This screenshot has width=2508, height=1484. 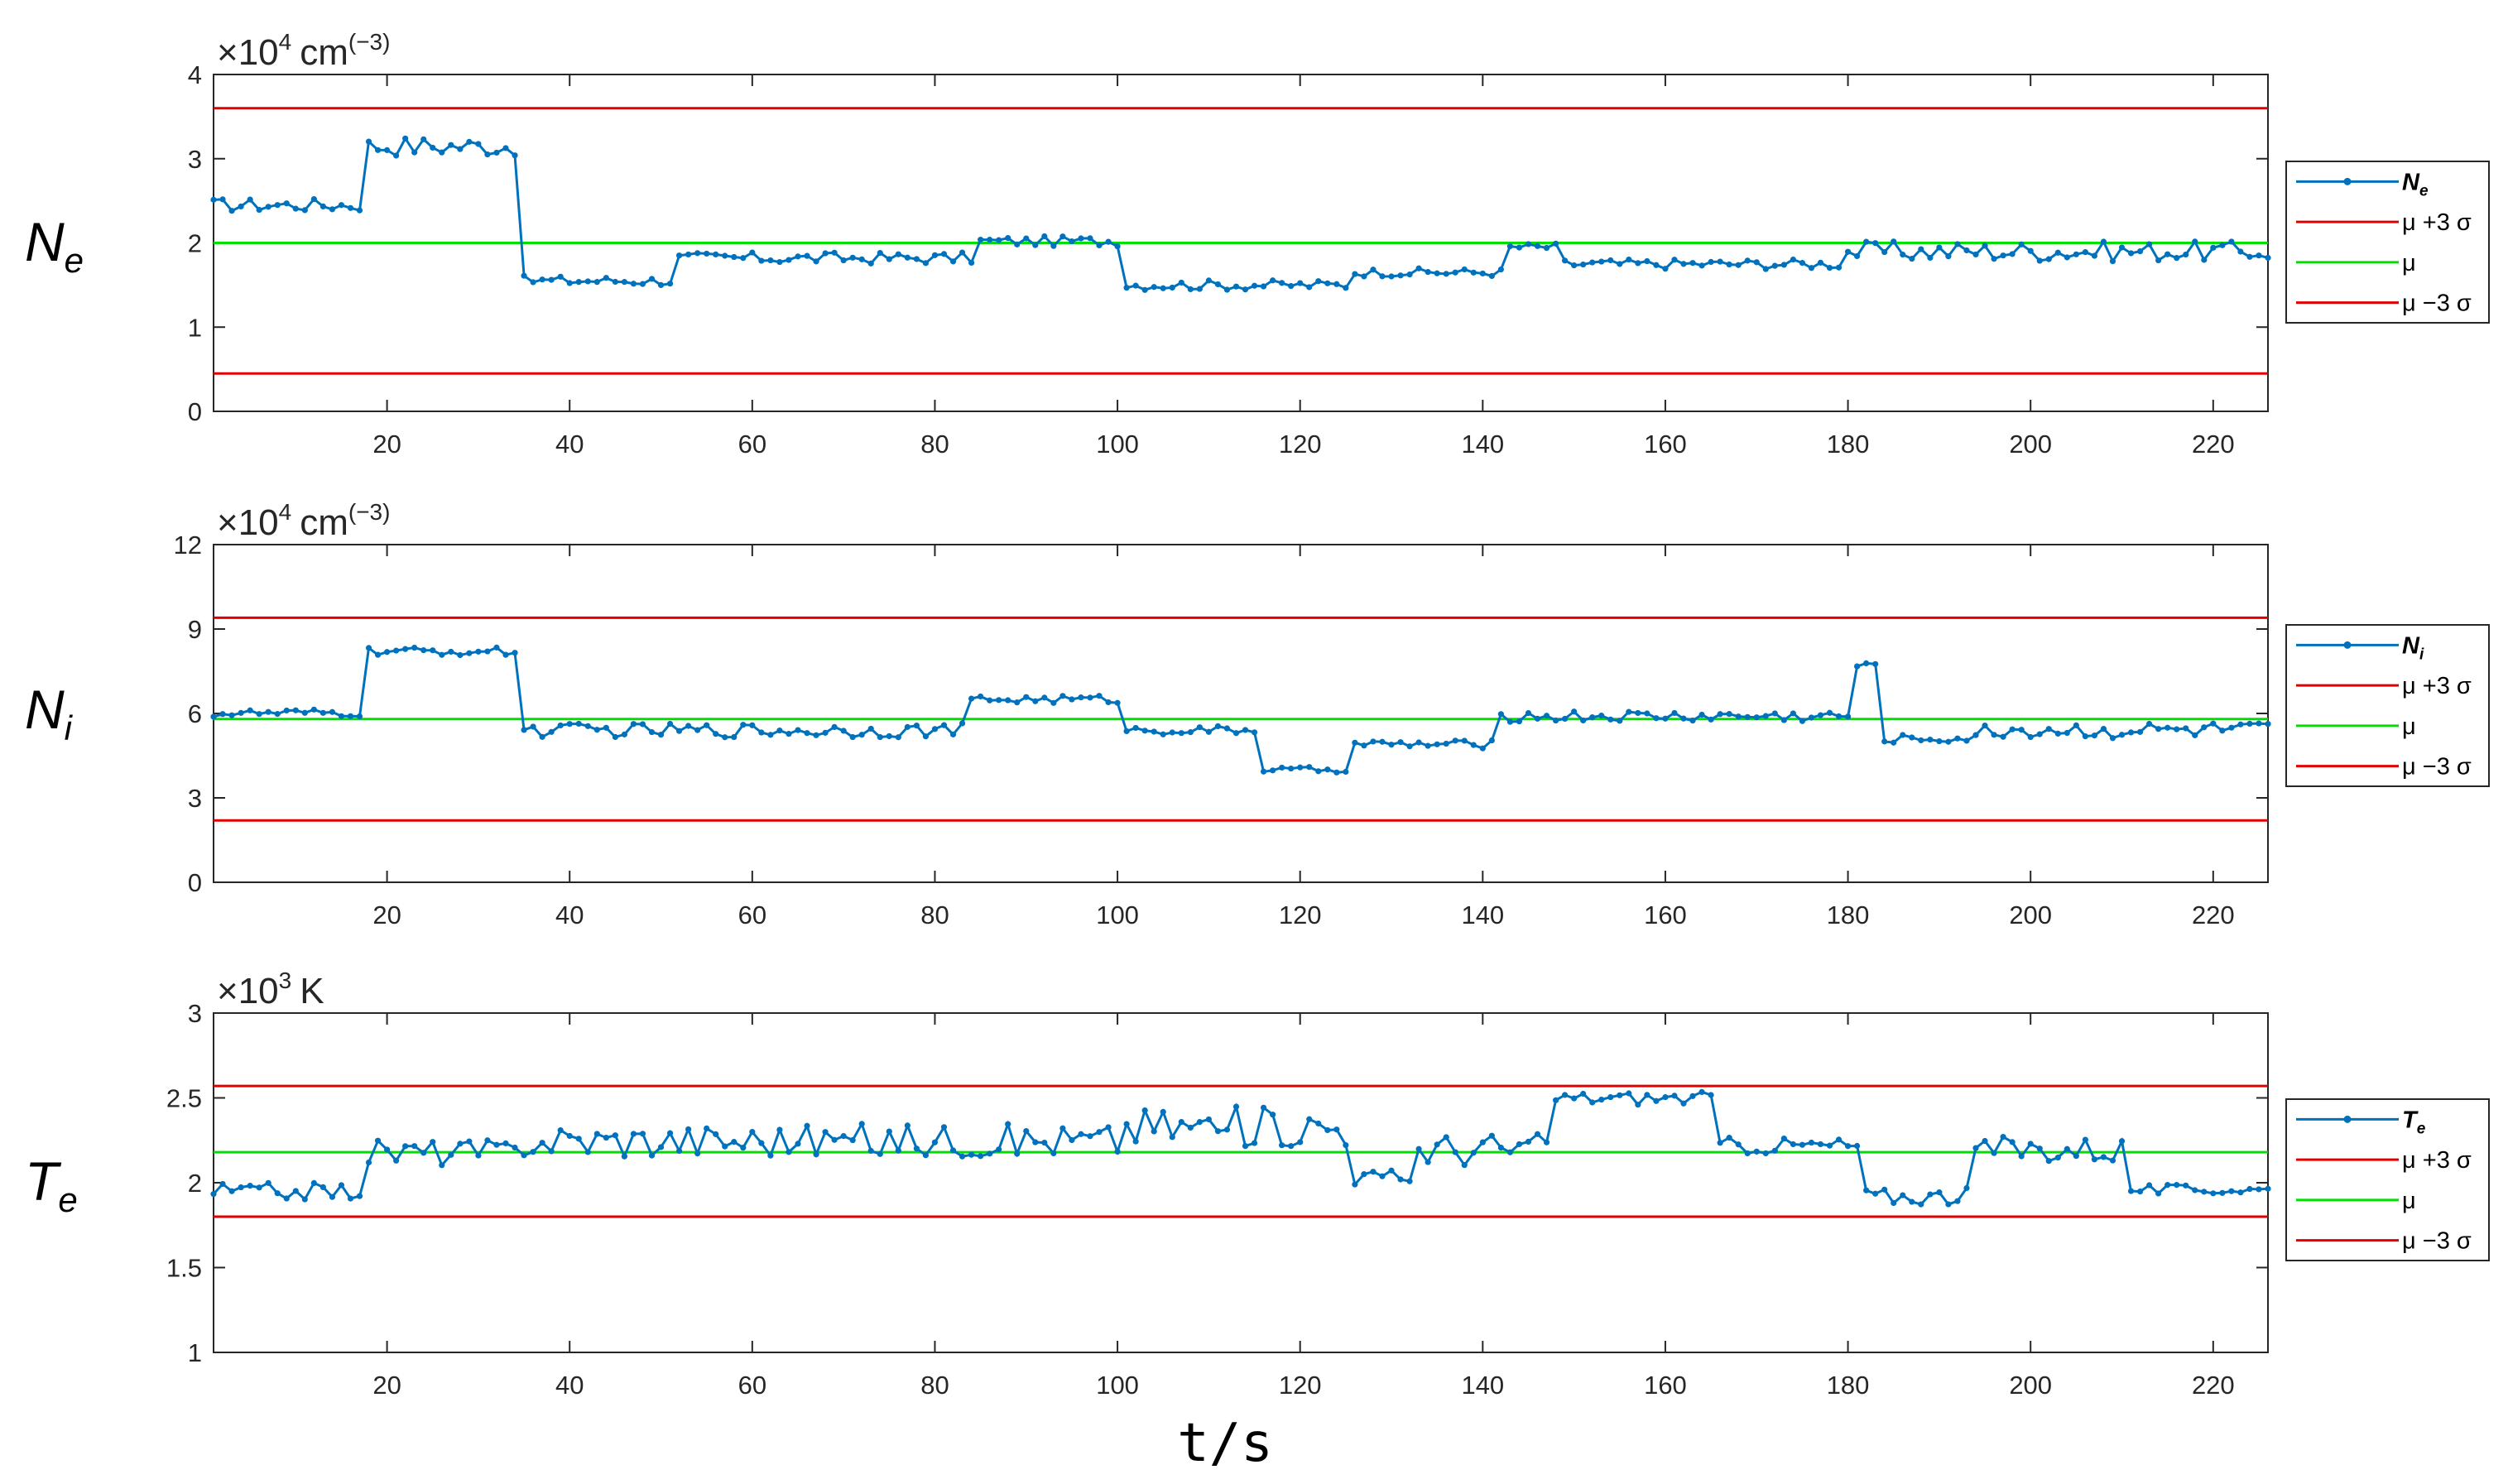 What do you see at coordinates (195, 1183) in the screenshot?
I see `y-tick-label: 2` at bounding box center [195, 1183].